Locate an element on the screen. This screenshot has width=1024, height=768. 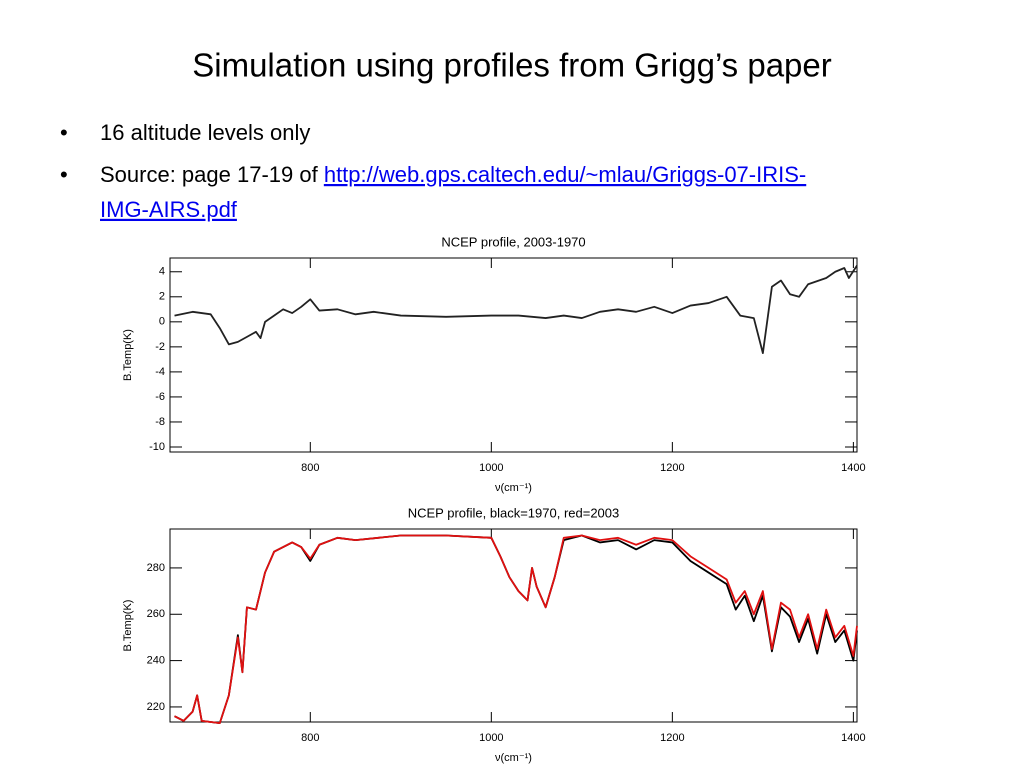
y-tick-label: -2 is located at coordinates (160, 347).